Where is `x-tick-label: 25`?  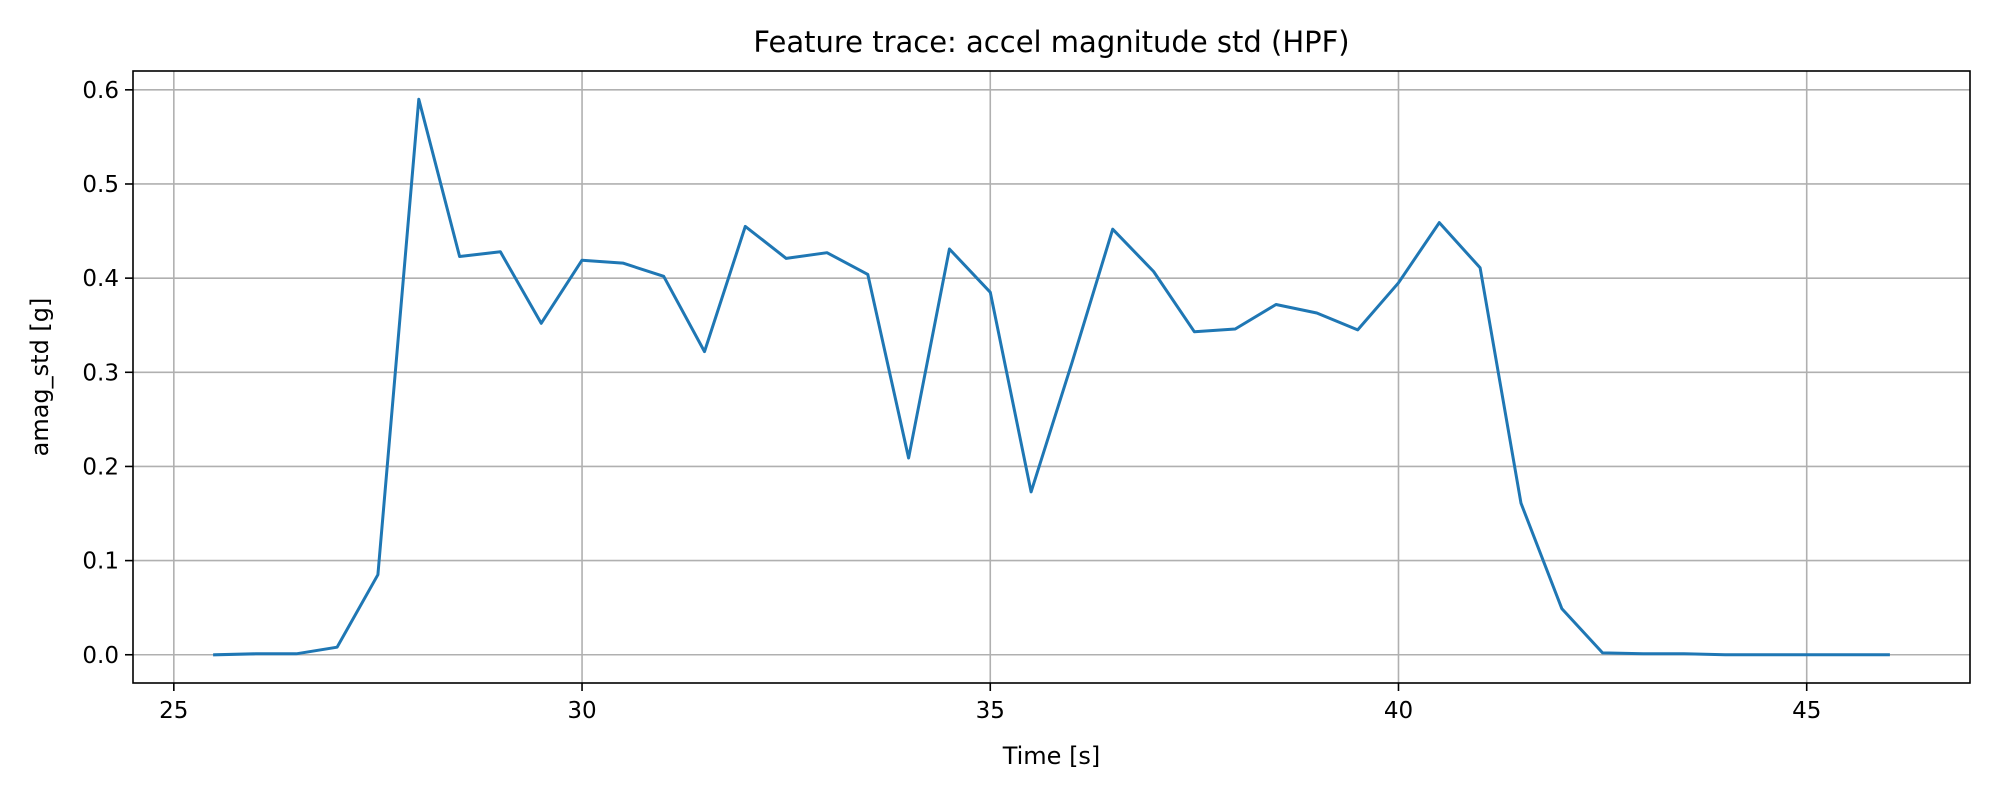 x-tick-label: 25 is located at coordinates (173, 711).